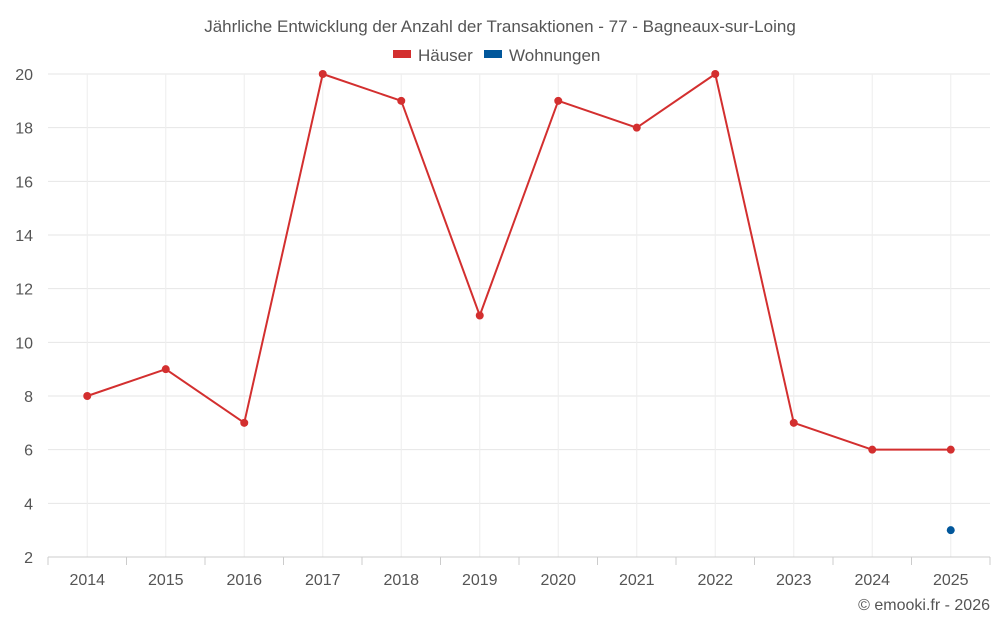 The image size is (1000, 625). I want to click on y-tick-label: 6, so click(28, 451).